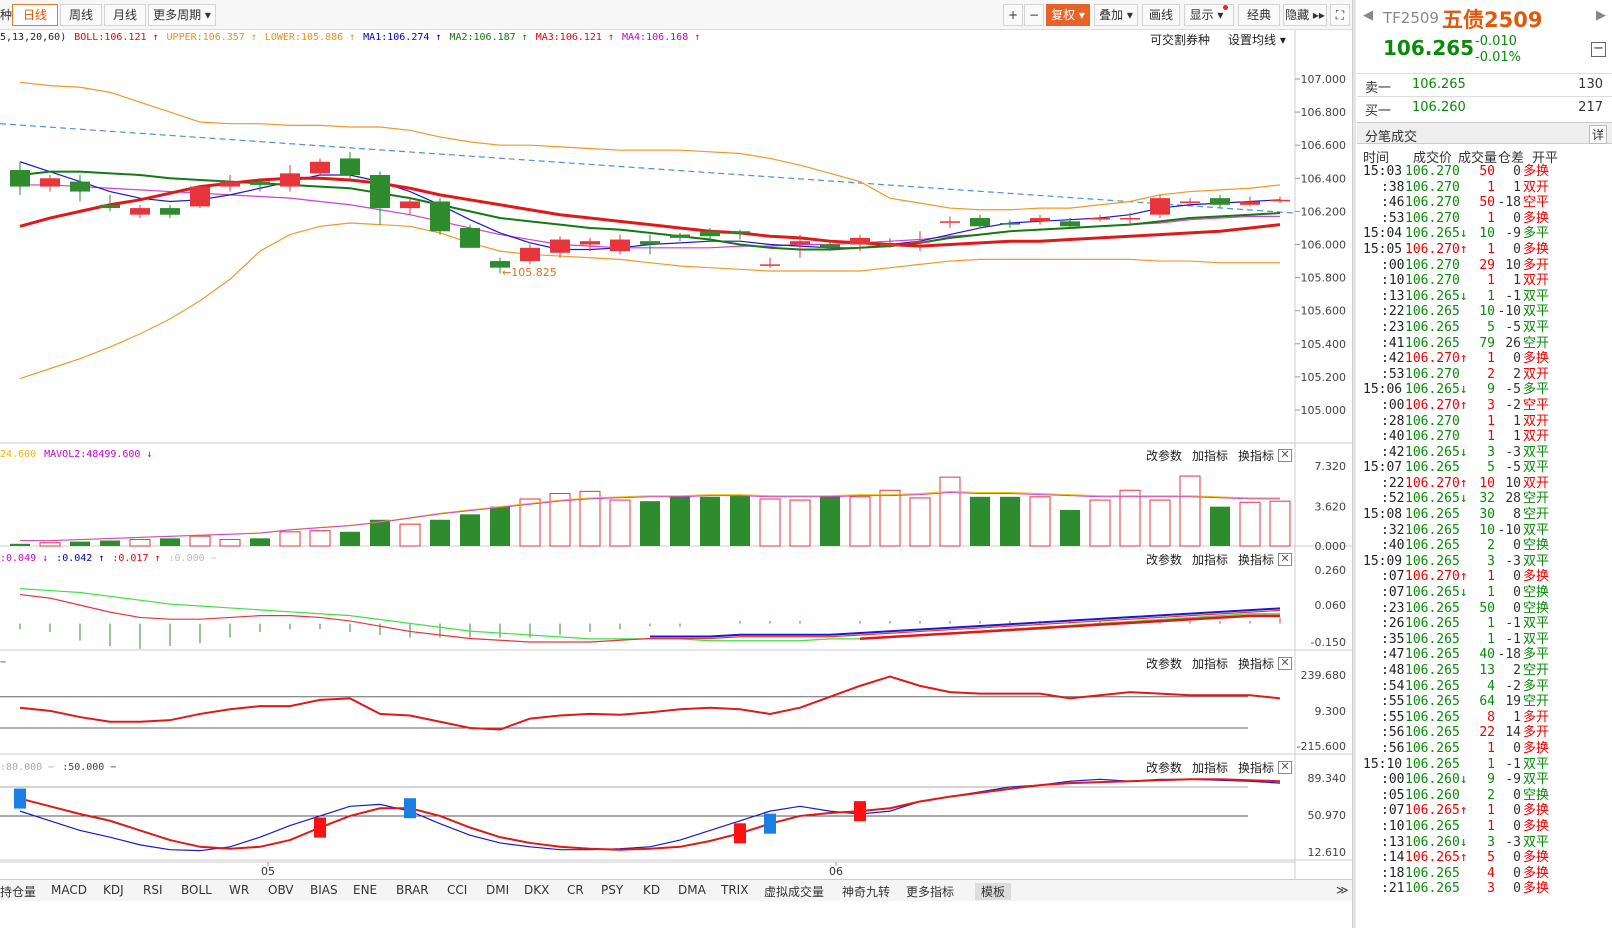 The height and width of the screenshot is (928, 1612). Describe the element at coordinates (1305, 15) in the screenshot. I see `hide-button: 隐藏 ▸▸` at that location.